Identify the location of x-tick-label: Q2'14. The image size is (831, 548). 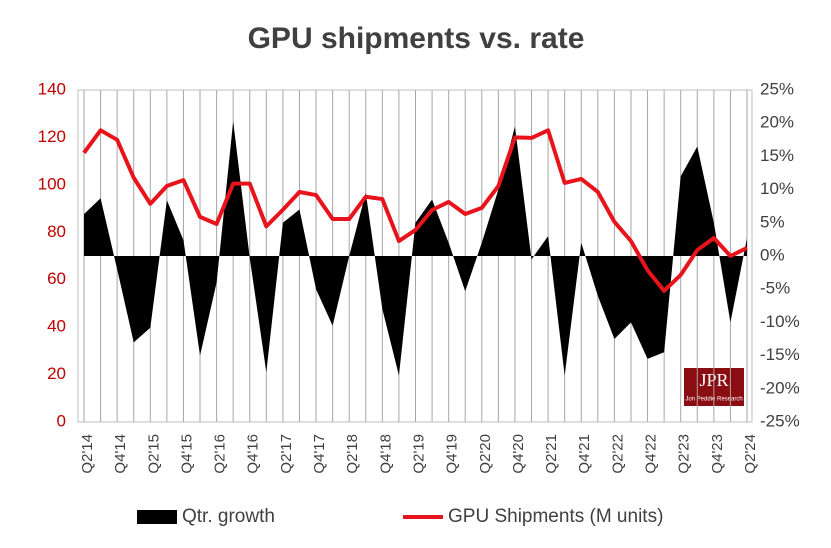
(87, 454).